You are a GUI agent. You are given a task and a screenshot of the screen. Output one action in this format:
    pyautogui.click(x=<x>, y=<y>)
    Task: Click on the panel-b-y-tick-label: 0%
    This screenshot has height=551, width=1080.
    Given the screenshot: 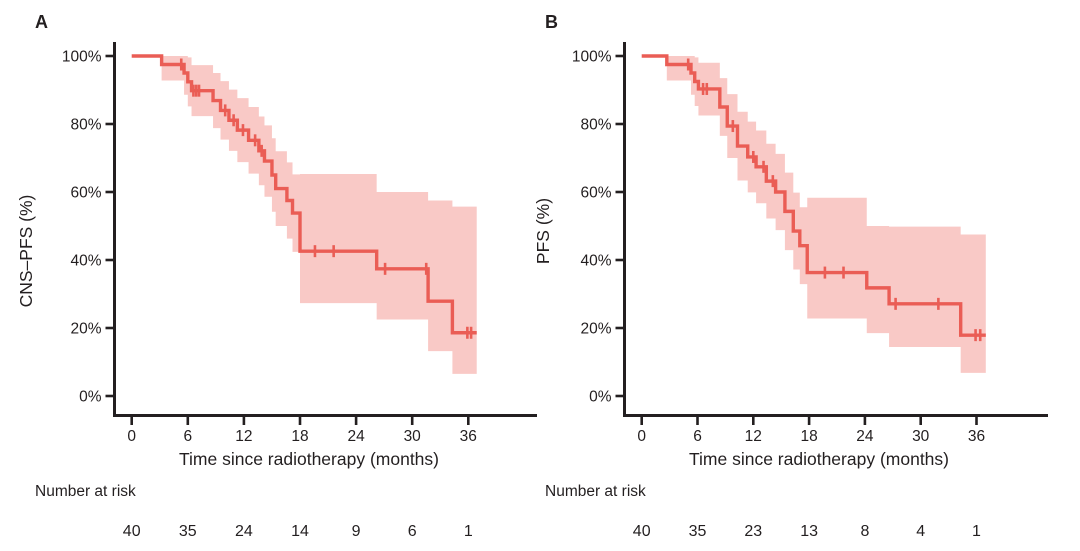 What is the action you would take?
    pyautogui.click(x=600, y=397)
    